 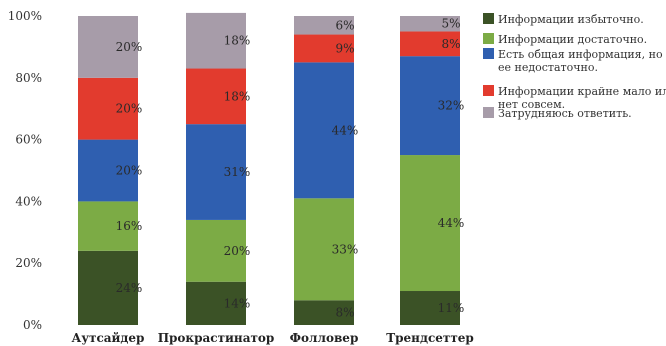 I want to click on y-tick-label: 0%, so click(x=32, y=325).